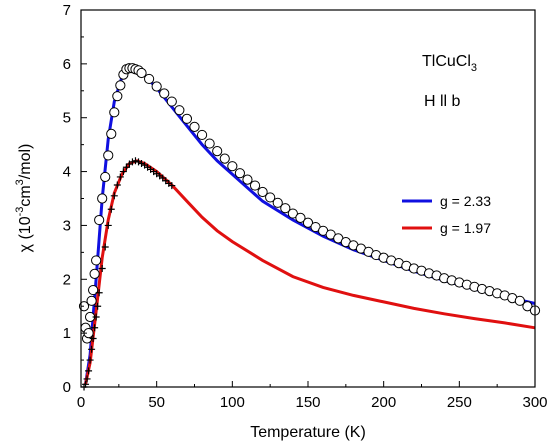  I want to click on y-tick-label: 6, so click(67, 64).